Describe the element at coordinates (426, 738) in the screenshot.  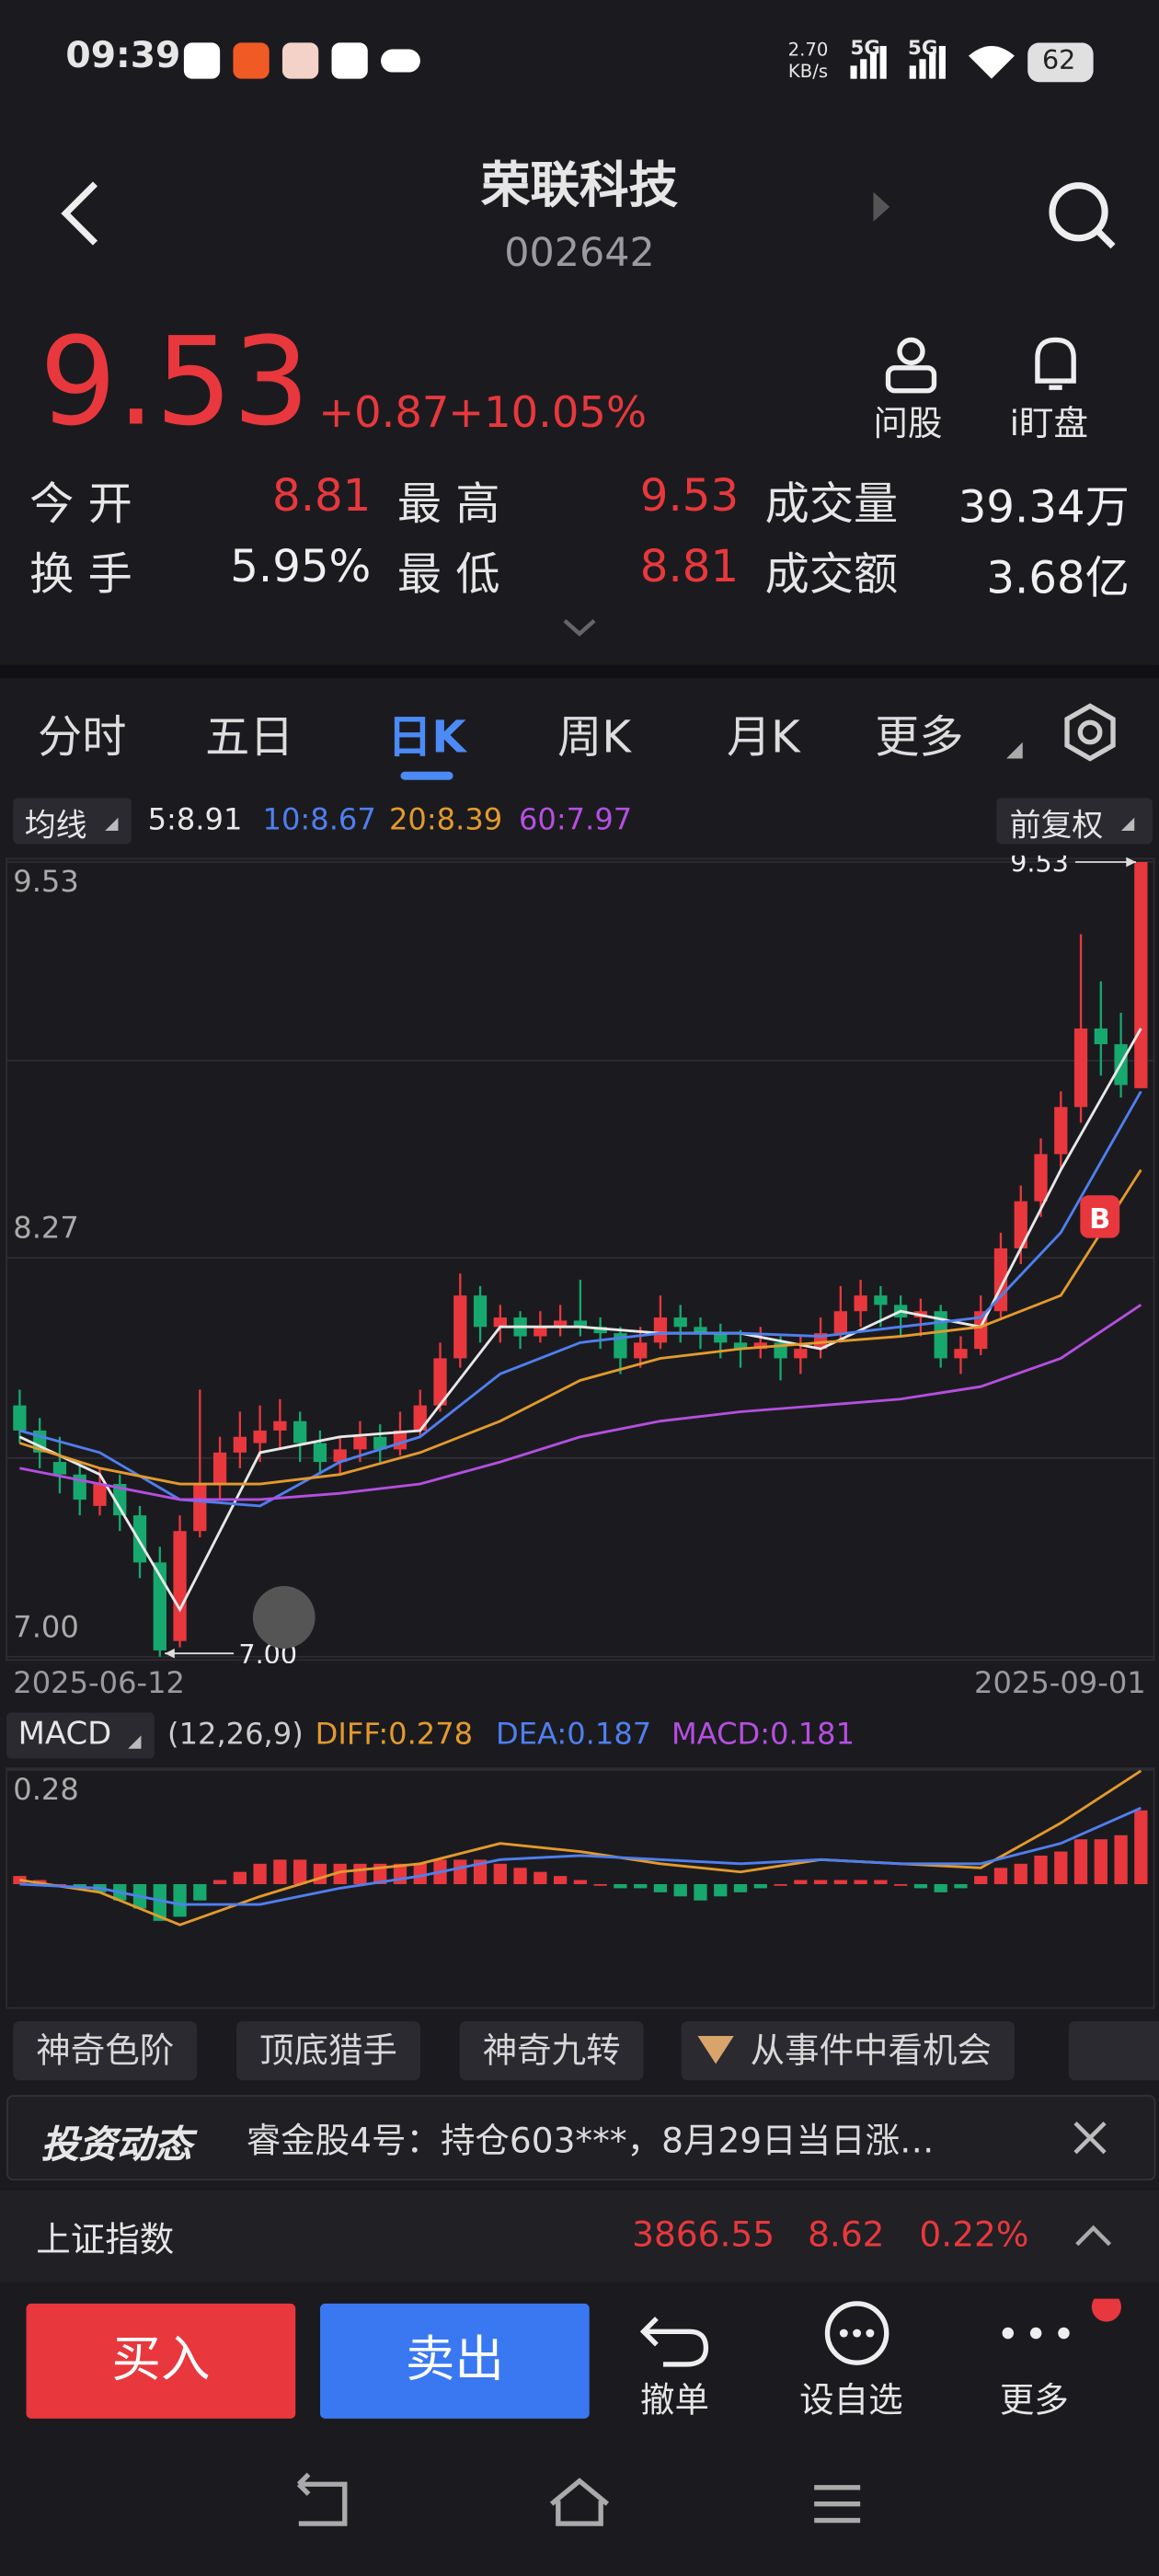
I see `tab: 日K` at that location.